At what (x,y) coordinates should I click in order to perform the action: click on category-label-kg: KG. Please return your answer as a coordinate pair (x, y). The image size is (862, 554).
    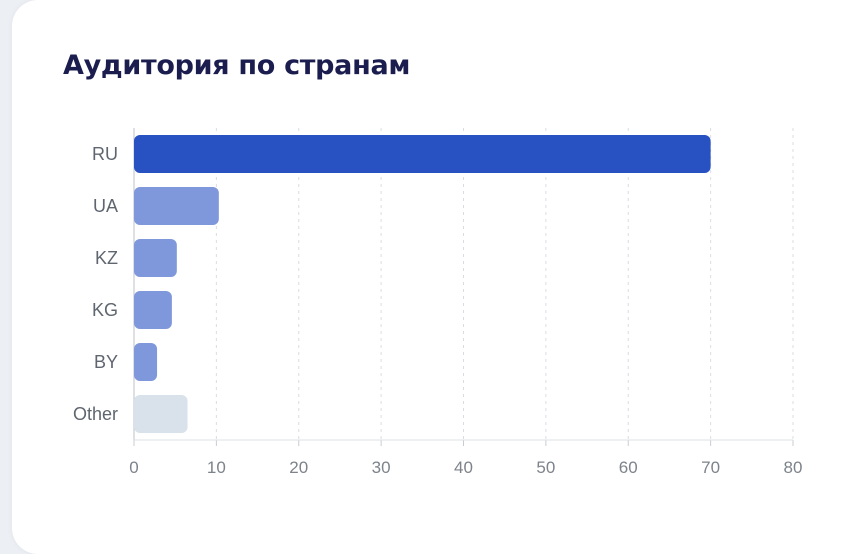
    Looking at the image, I should click on (105, 310).